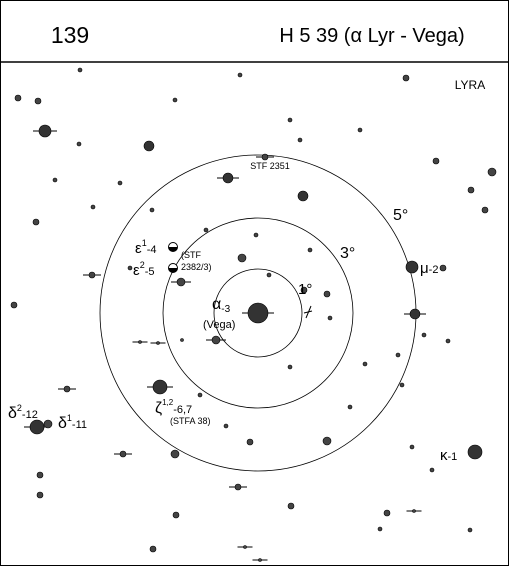 The image size is (509, 571). What do you see at coordinates (219, 325) in the screenshot?
I see `star-note: (Vega)` at bounding box center [219, 325].